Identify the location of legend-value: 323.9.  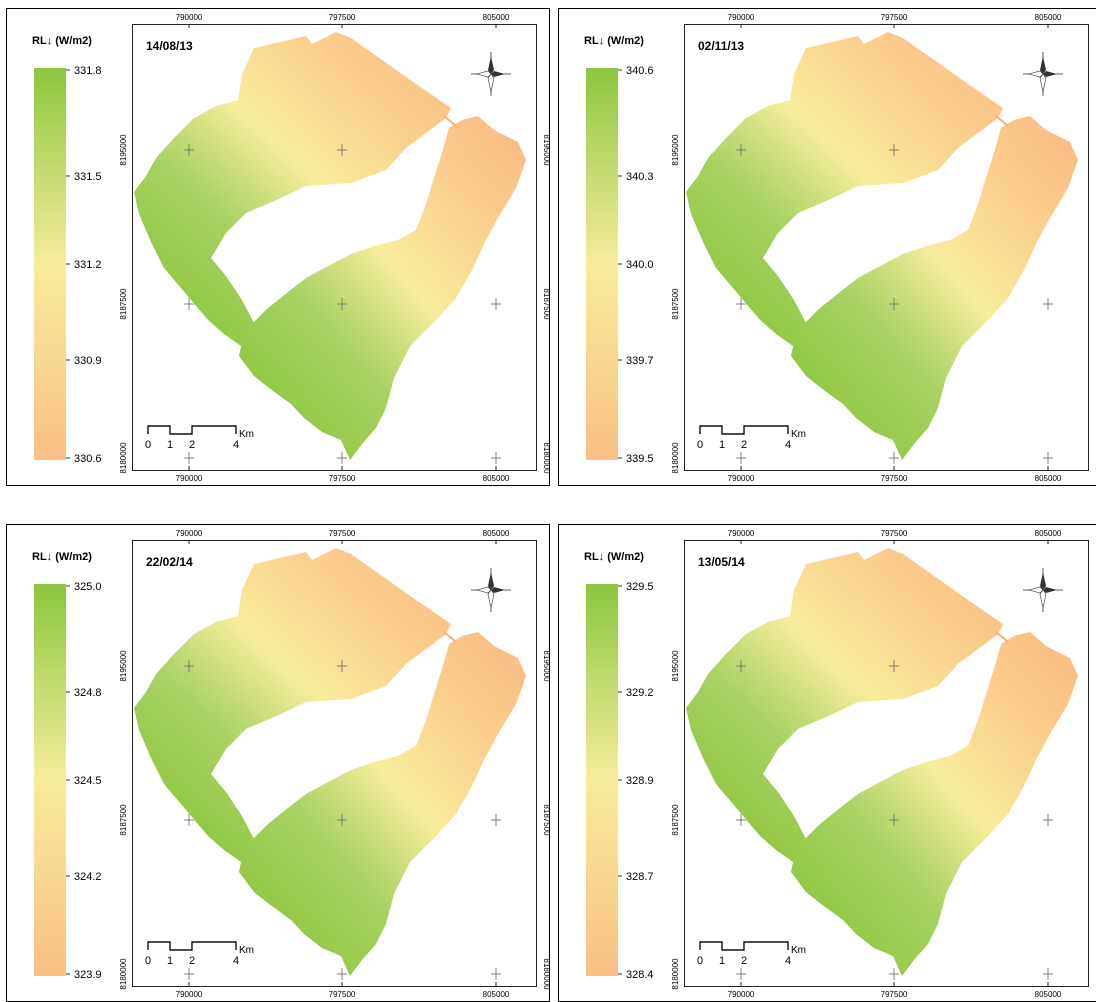
(88, 975).